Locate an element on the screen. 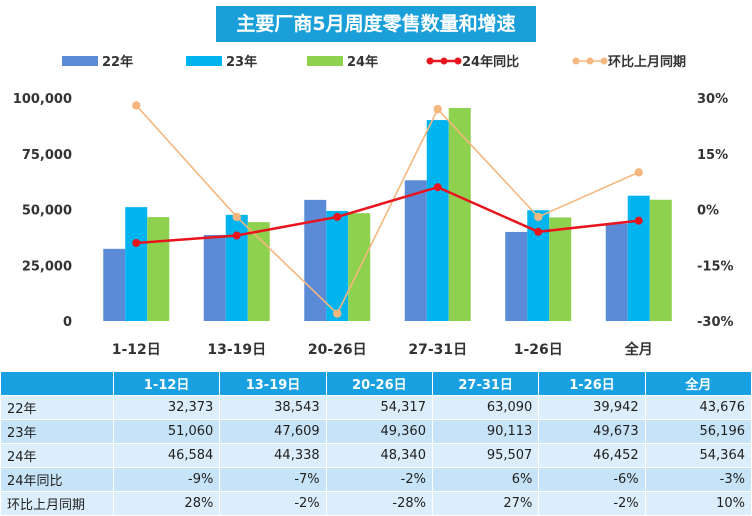 The height and width of the screenshot is (516, 752). legend-label: 24年 is located at coordinates (362, 62).